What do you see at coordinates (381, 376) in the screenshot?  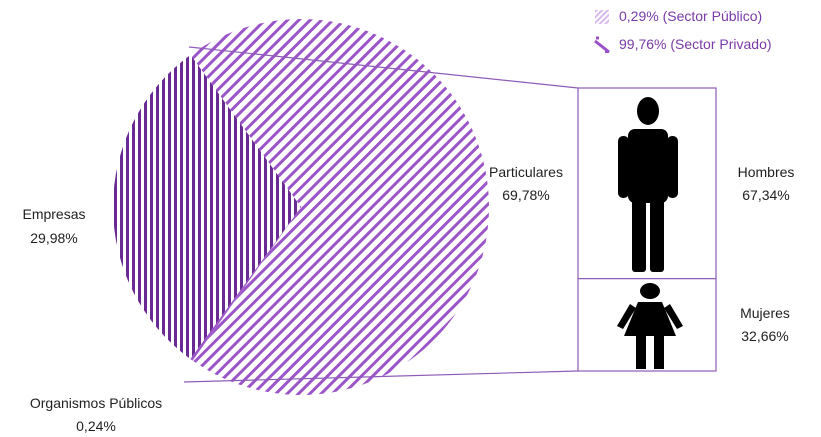 I see `connector-line-bottom` at bounding box center [381, 376].